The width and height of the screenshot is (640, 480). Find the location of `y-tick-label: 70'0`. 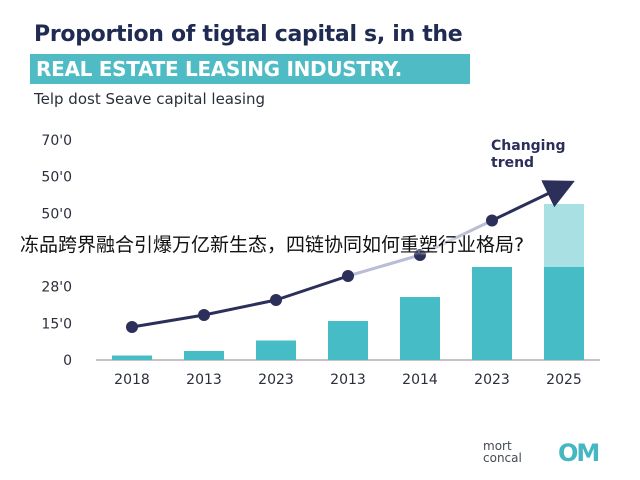

y-tick-label: 70'0 is located at coordinates (56, 141).